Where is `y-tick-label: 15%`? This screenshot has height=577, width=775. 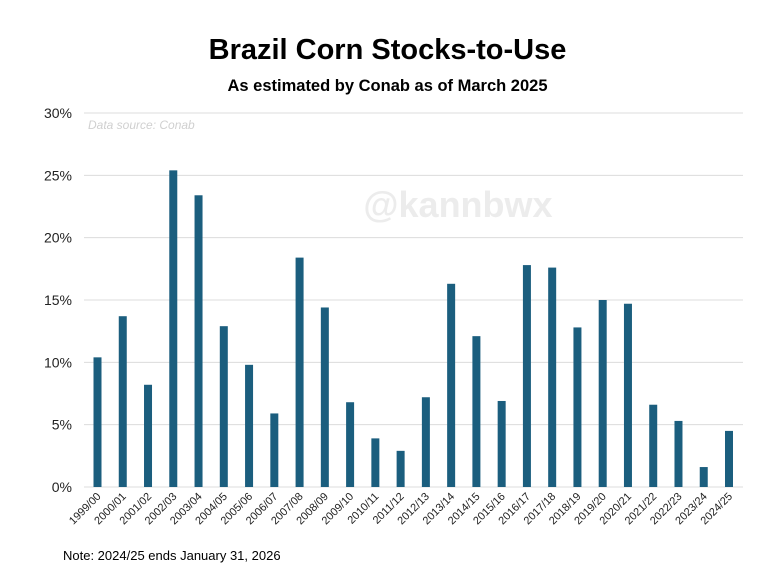
y-tick-label: 15% is located at coordinates (58, 300).